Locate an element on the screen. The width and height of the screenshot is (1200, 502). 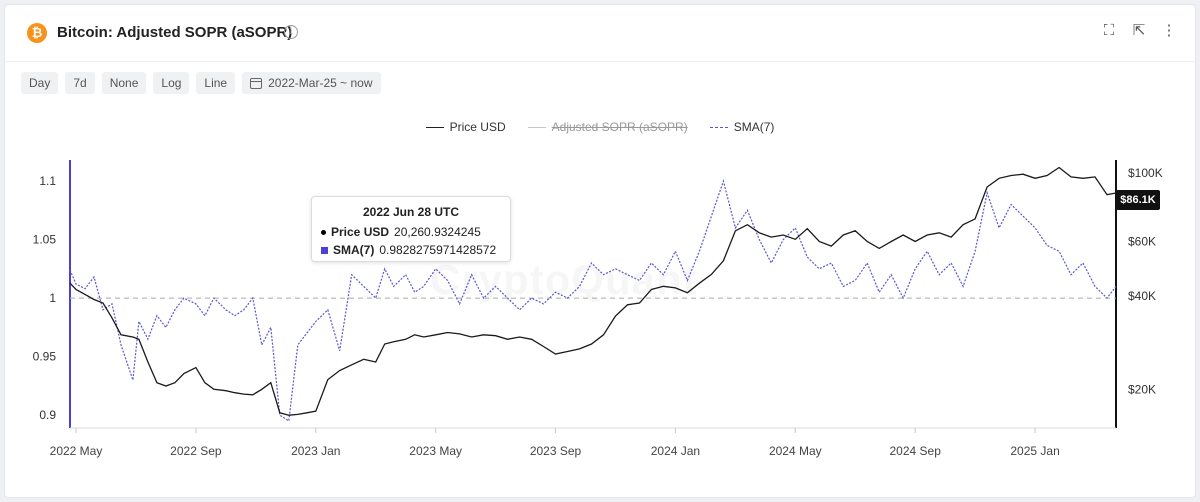
x-tick-label: 2025 Jan is located at coordinates (1034, 451).